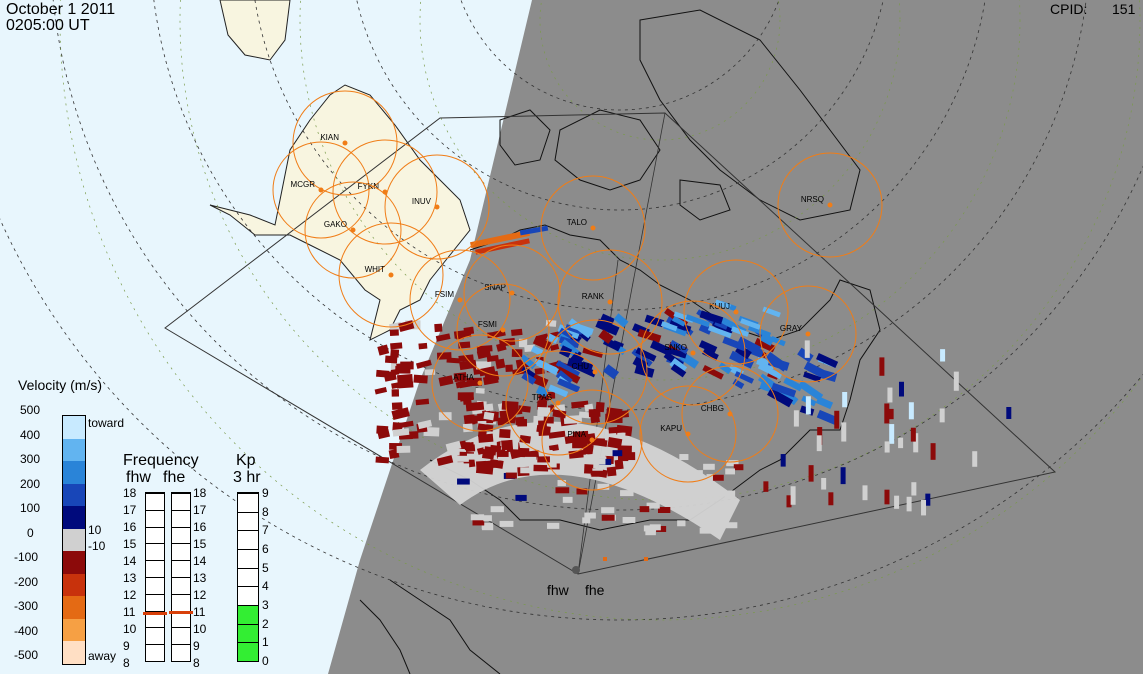 Image resolution: width=1143 pixels, height=674 pixels. I want to click on velocity-tick: -500, so click(26, 655).